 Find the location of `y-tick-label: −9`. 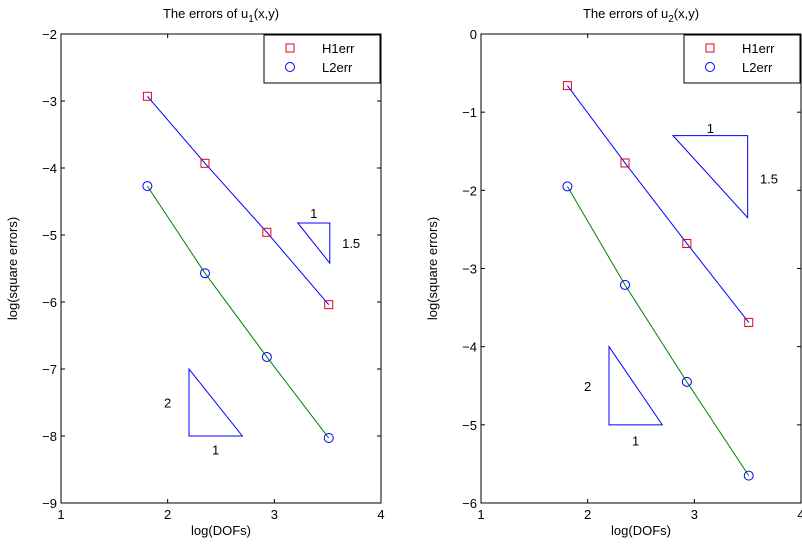

y-tick-label: −9 is located at coordinates (49, 503).